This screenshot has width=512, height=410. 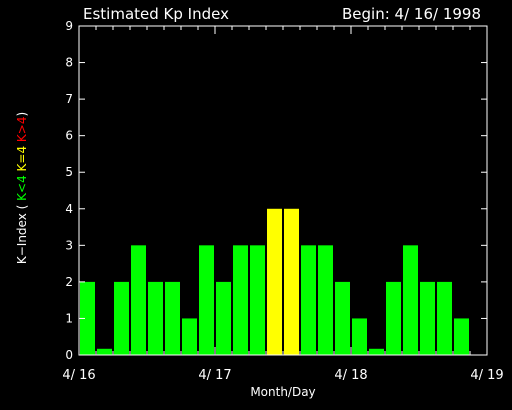 I want to click on y-axis-label-part: K−Index (, so click(x=22, y=234).